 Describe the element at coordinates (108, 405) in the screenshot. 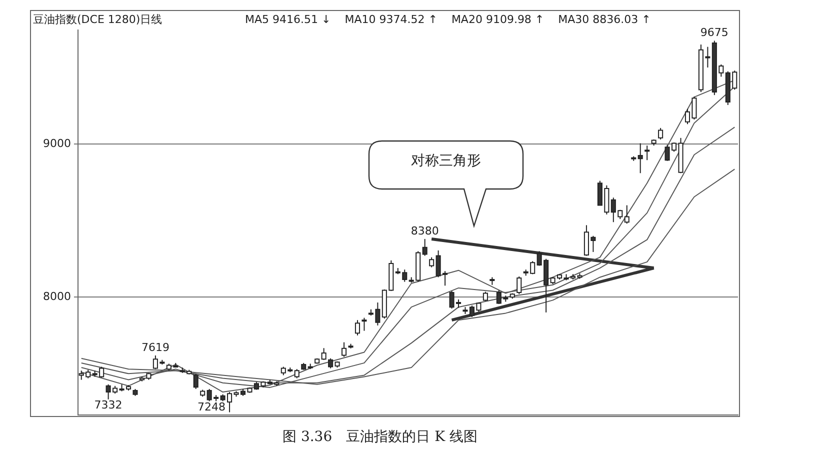

I see `annotation: 7332` at that location.